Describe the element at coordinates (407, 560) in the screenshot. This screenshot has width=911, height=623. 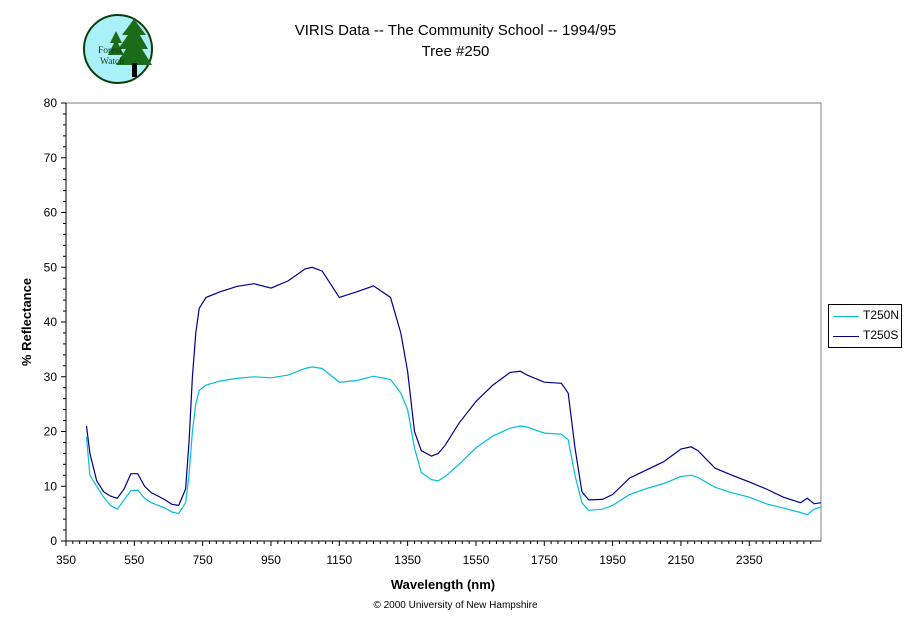
I see `x-tick-label: 1350` at that location.